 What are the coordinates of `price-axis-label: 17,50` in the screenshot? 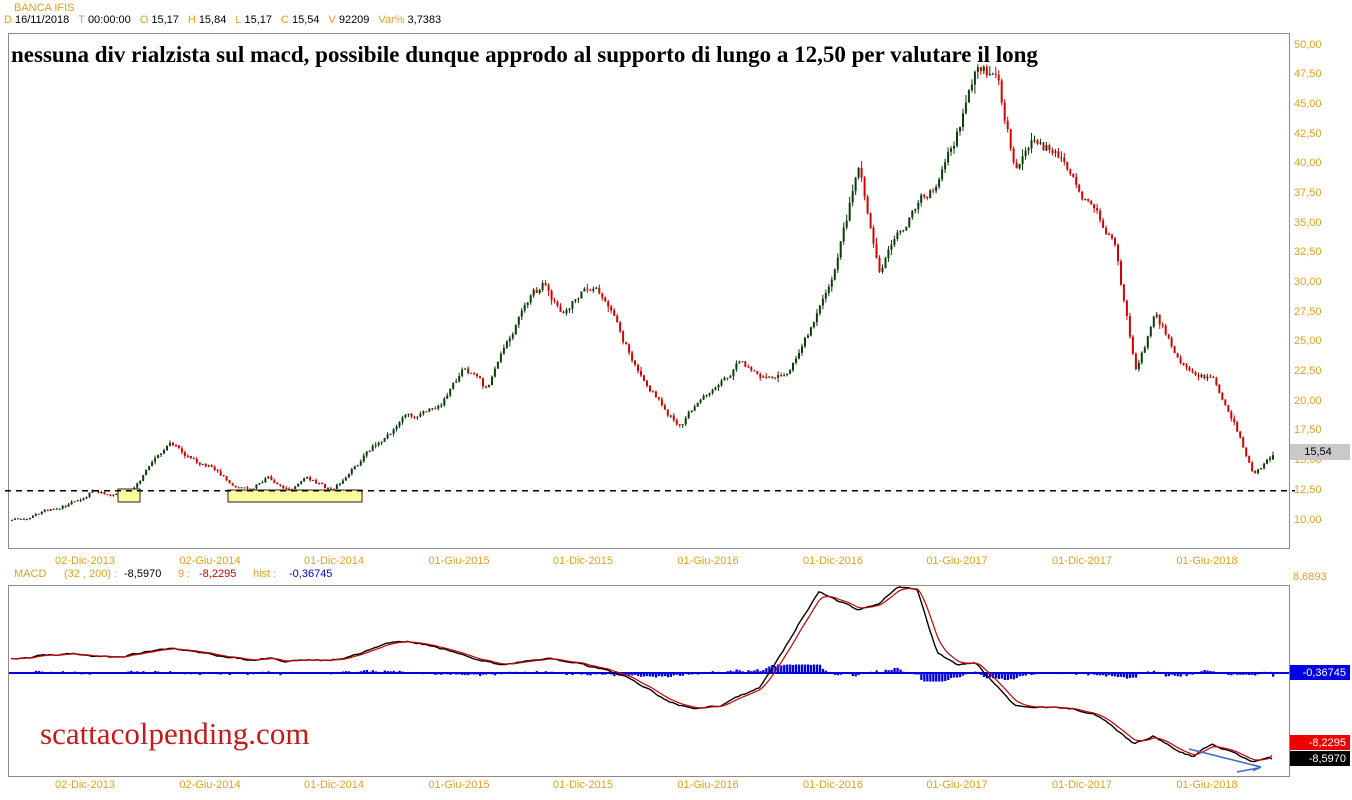 It's located at (1308, 430).